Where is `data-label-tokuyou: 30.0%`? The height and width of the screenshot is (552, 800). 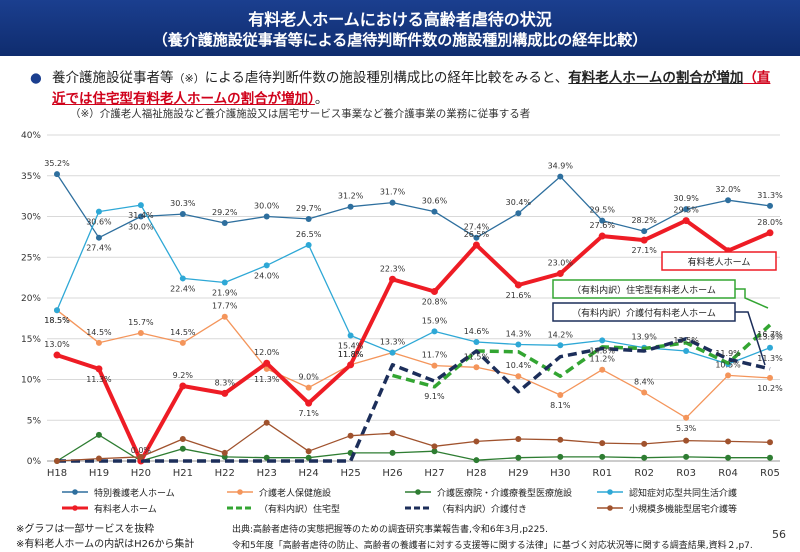
data-label-tokuyou: 30.0% is located at coordinates (141, 227).